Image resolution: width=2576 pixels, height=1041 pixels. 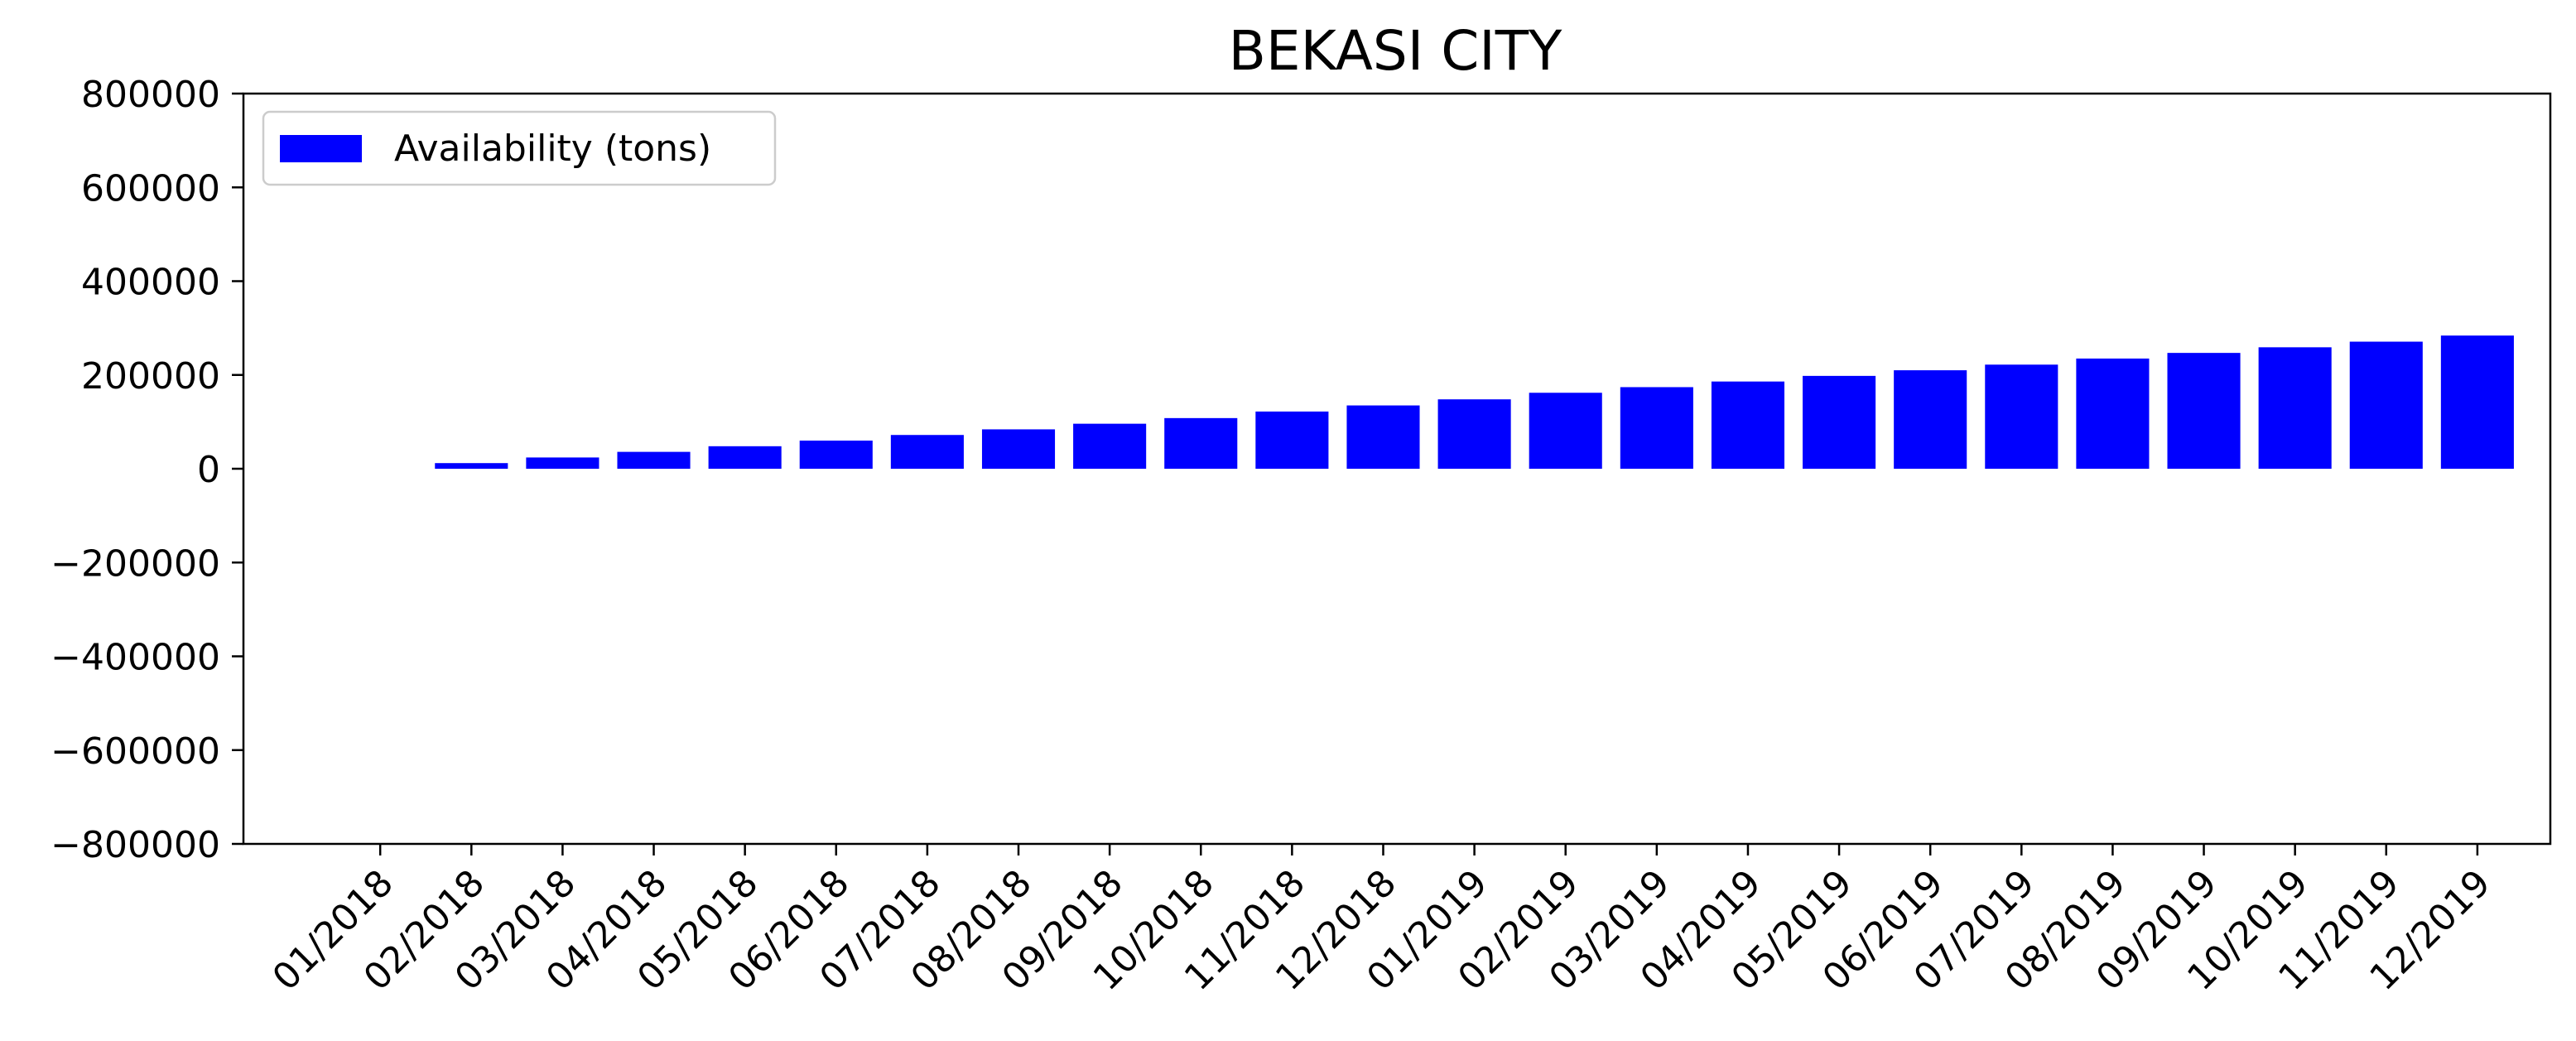 I want to click on bar-05-2019, so click(x=1839, y=422).